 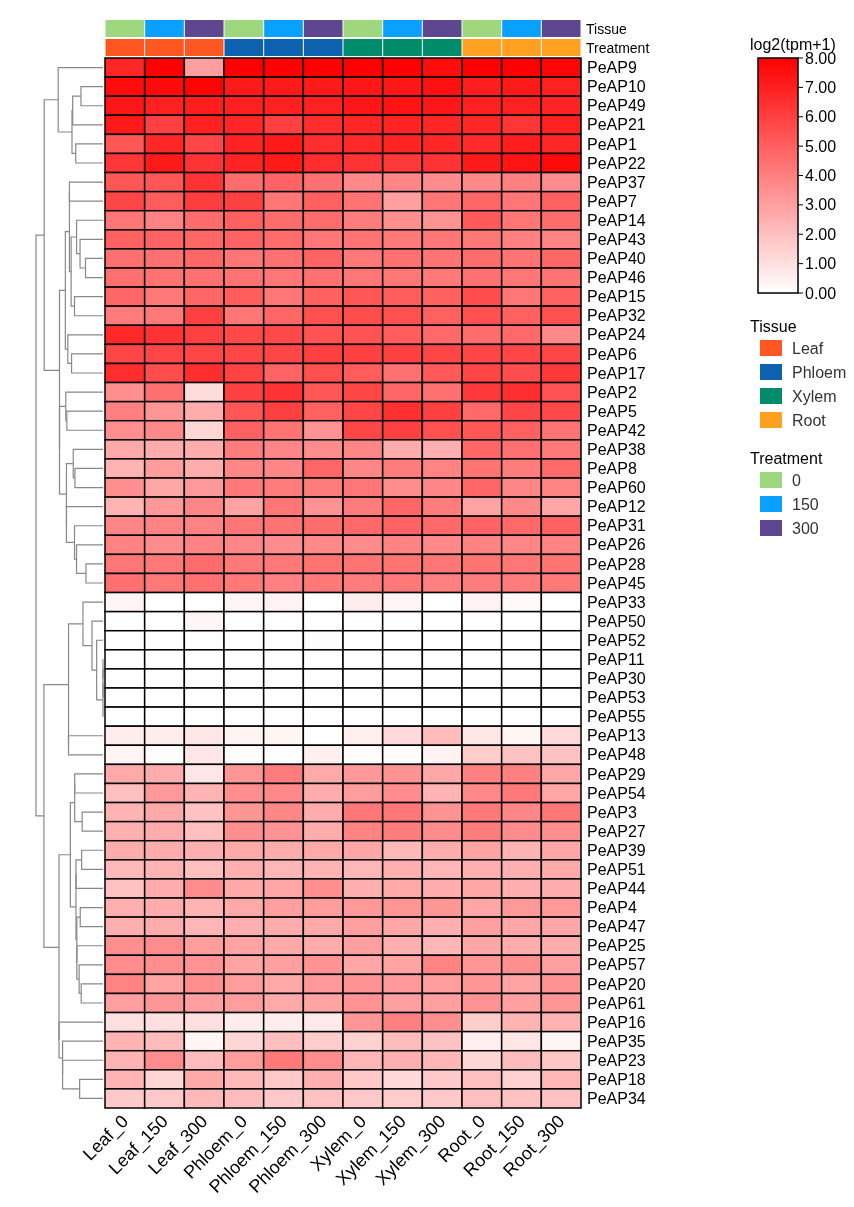 What do you see at coordinates (616, 526) in the screenshot?
I see `y-tick-label: PeAP31` at bounding box center [616, 526].